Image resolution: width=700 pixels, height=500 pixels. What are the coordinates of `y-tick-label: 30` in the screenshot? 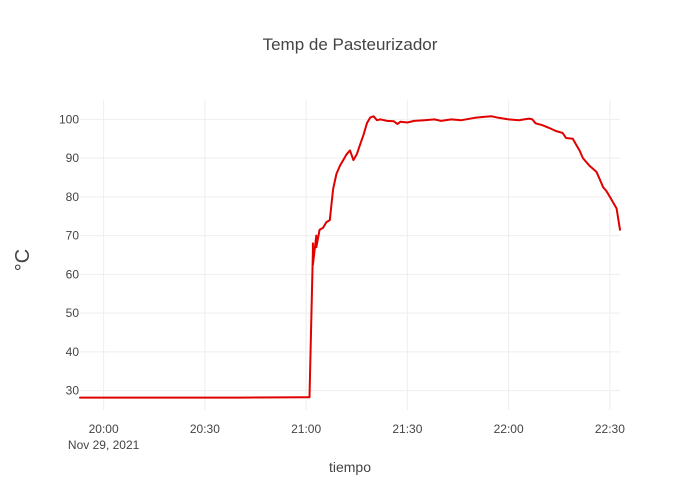 It's located at (73, 391).